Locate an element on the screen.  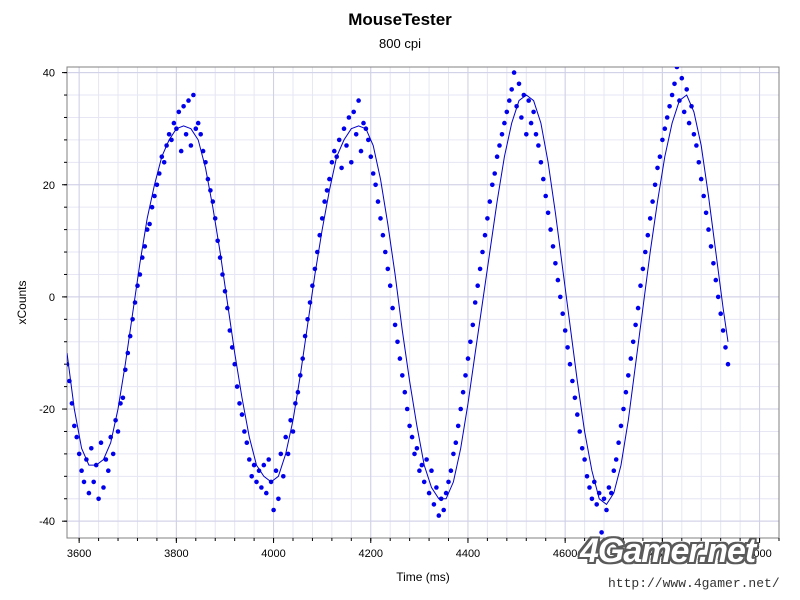
watermark-logo: 4Gamer.net is located at coordinates (668, 551).